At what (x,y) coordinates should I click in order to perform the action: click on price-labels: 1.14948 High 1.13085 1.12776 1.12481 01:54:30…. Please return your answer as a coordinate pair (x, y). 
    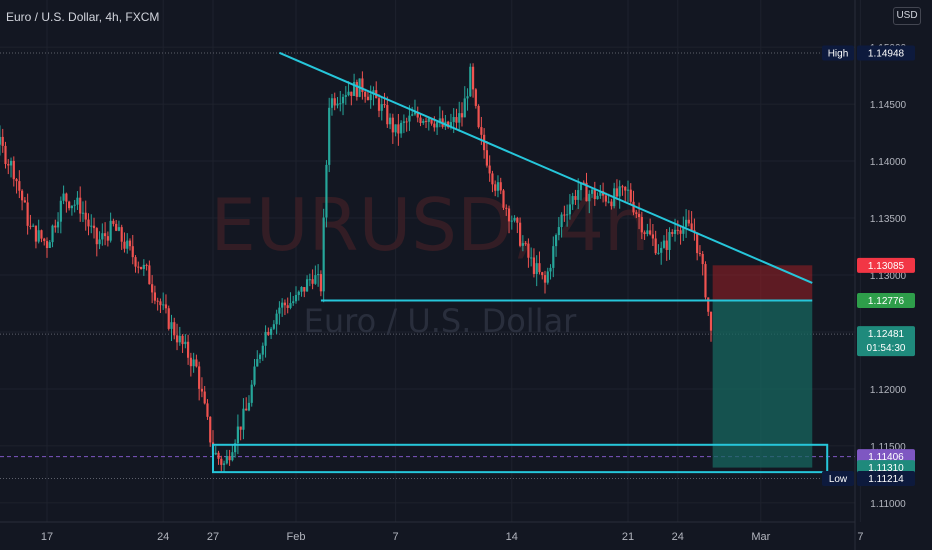
    Looking at the image, I should click on (868, 266).